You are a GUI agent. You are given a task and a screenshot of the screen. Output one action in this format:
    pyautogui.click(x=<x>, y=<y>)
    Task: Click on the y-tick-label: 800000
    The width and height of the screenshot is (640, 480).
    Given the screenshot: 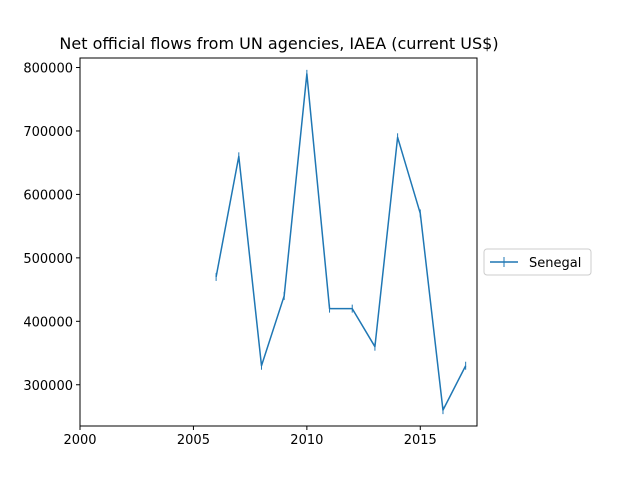 What is the action you would take?
    pyautogui.click(x=48, y=69)
    